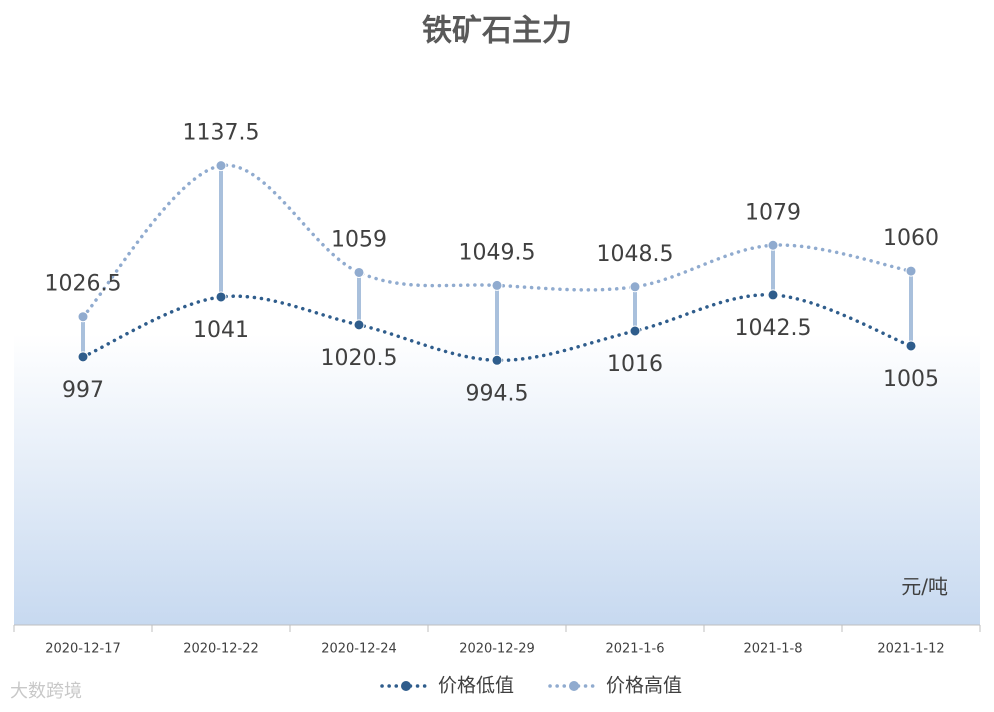 This screenshot has height=712, width=994. Describe the element at coordinates (359, 239) in the screenshot. I see `data-label: 1059` at that location.